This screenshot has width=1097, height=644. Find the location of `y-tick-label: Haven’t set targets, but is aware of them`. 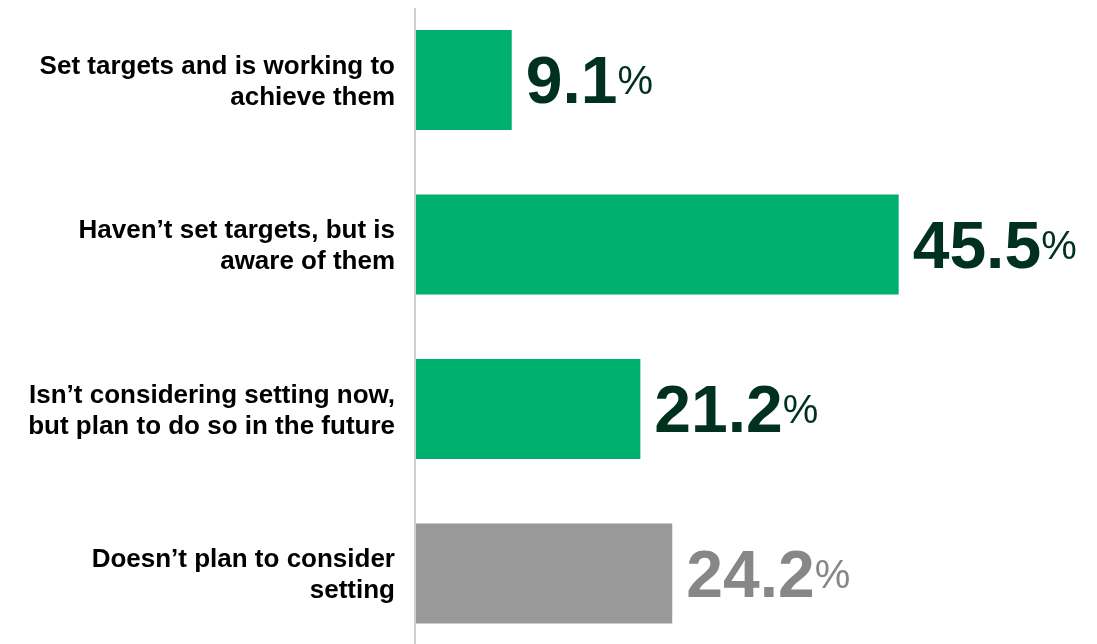

y-tick-label: Haven’t set targets, but is aware of them is located at coordinates (236, 245).